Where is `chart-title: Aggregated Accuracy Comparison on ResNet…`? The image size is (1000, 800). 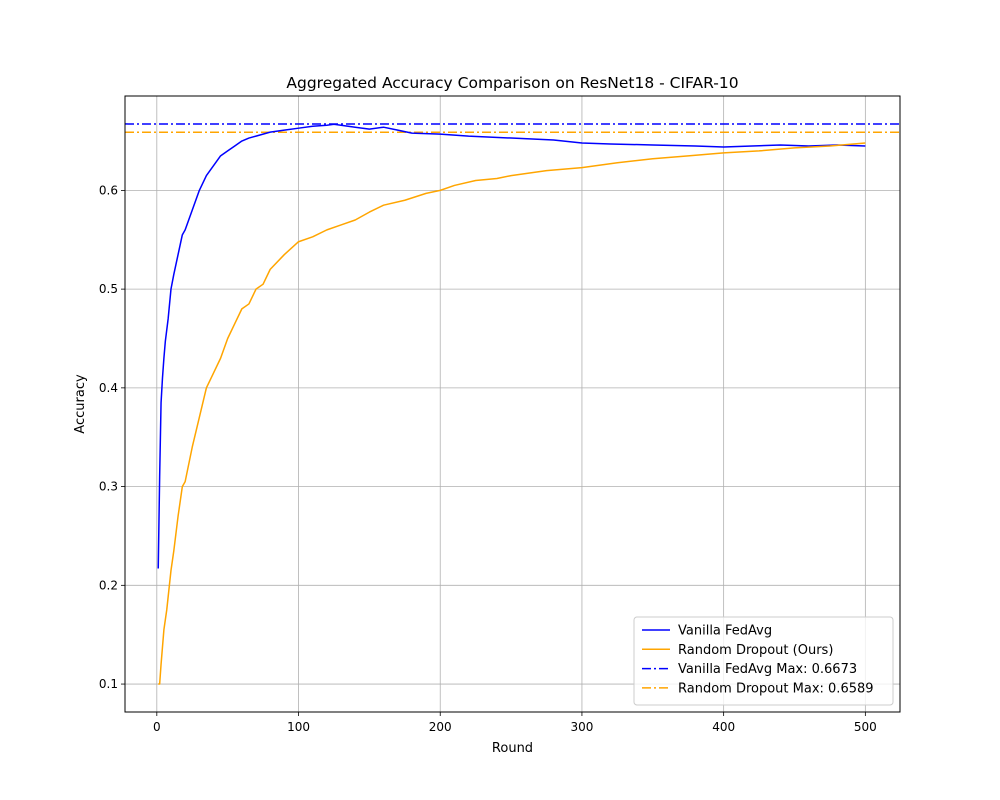 chart-title: Aggregated Accuracy Comparison on ResNet… is located at coordinates (512, 83).